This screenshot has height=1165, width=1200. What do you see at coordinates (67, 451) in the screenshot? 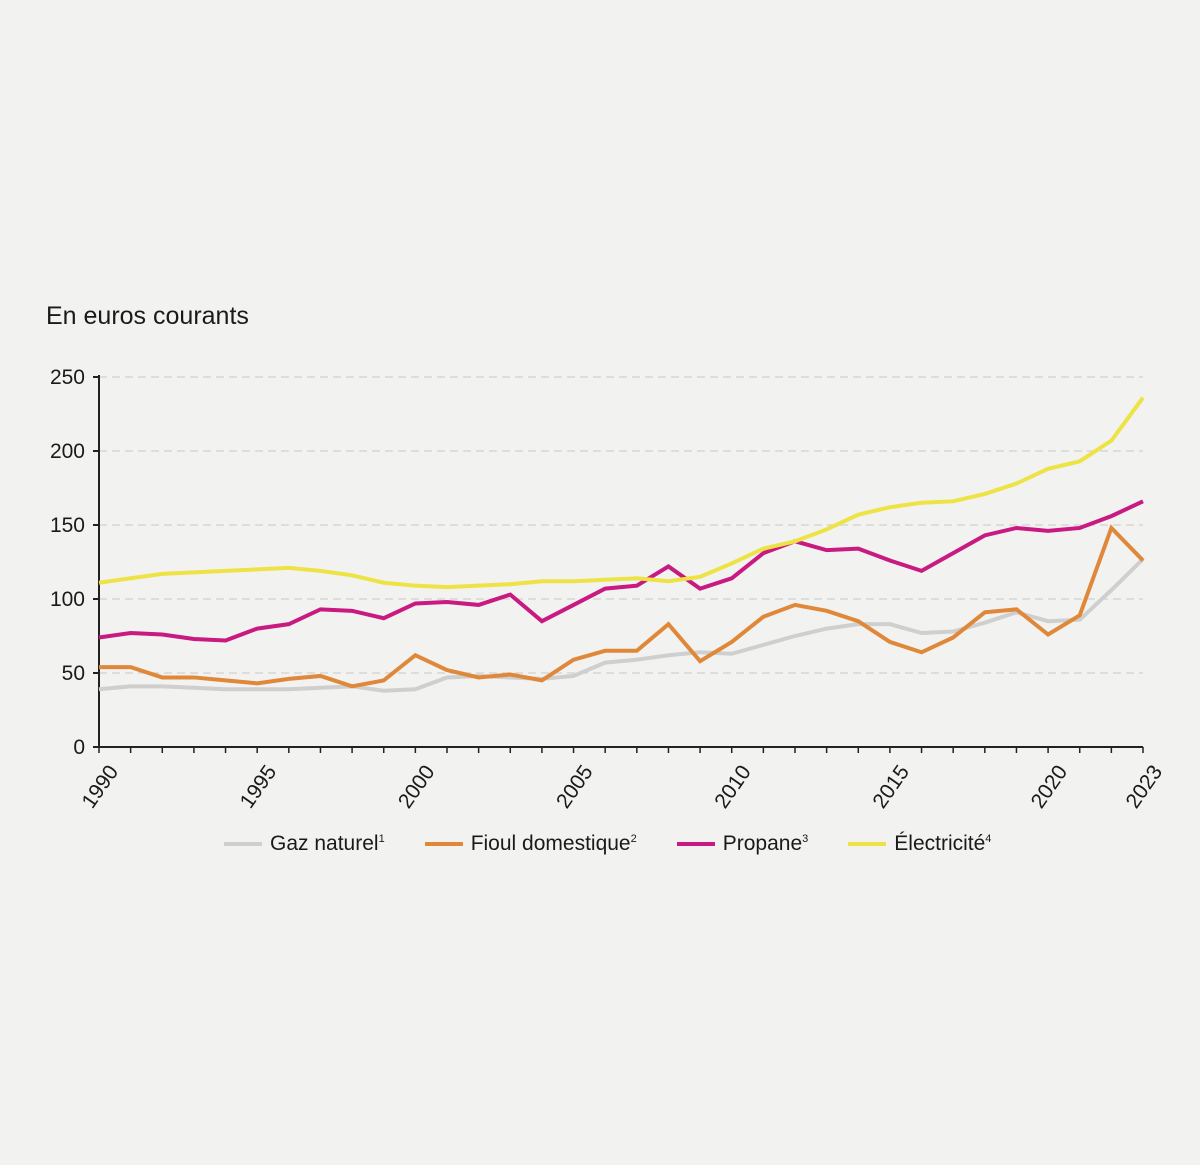
I see `y-tick-label: 200` at bounding box center [67, 451].